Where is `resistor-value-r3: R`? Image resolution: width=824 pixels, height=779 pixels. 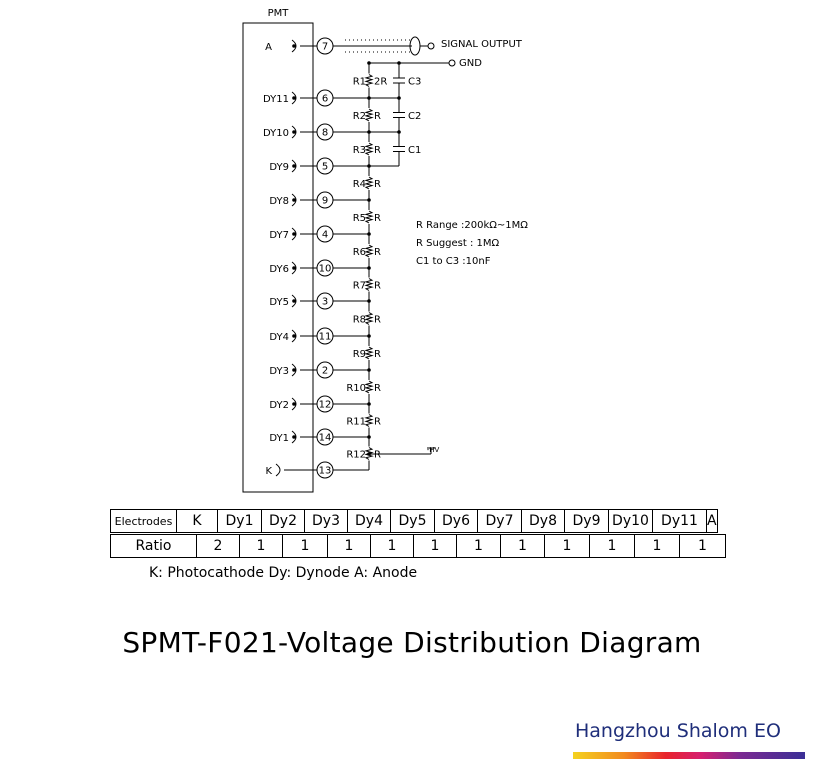
resistor-value-r3: R is located at coordinates (377, 150).